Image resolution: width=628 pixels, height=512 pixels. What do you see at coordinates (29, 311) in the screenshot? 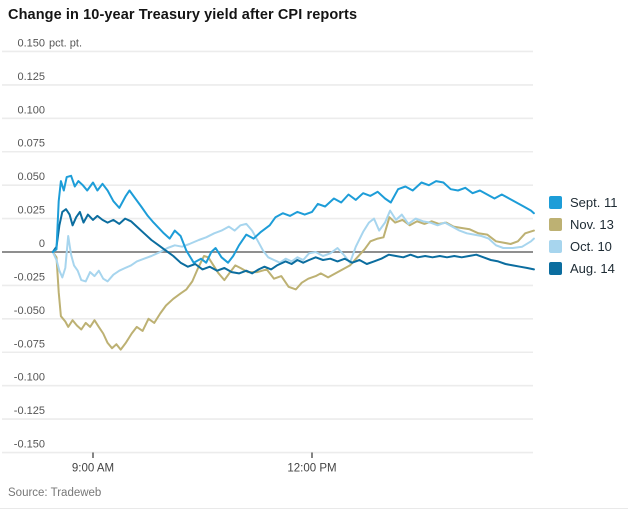
I see `y-axis-tick-label: -0.050` at bounding box center [29, 311].